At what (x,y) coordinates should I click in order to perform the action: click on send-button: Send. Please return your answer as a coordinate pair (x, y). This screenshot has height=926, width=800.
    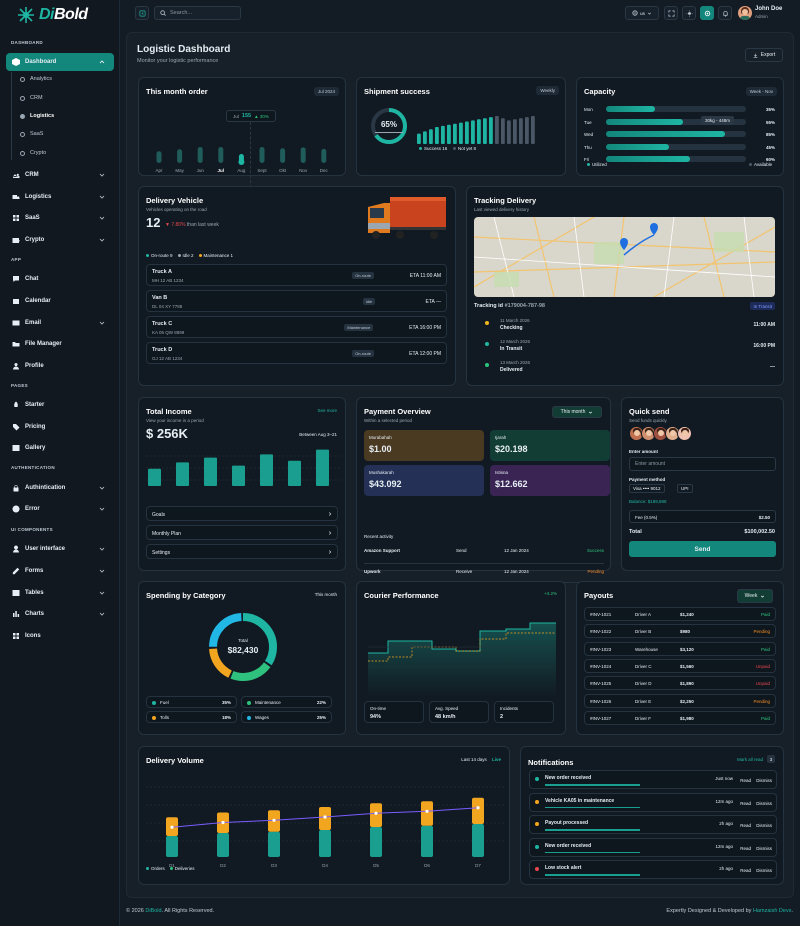
    Looking at the image, I should click on (702, 549).